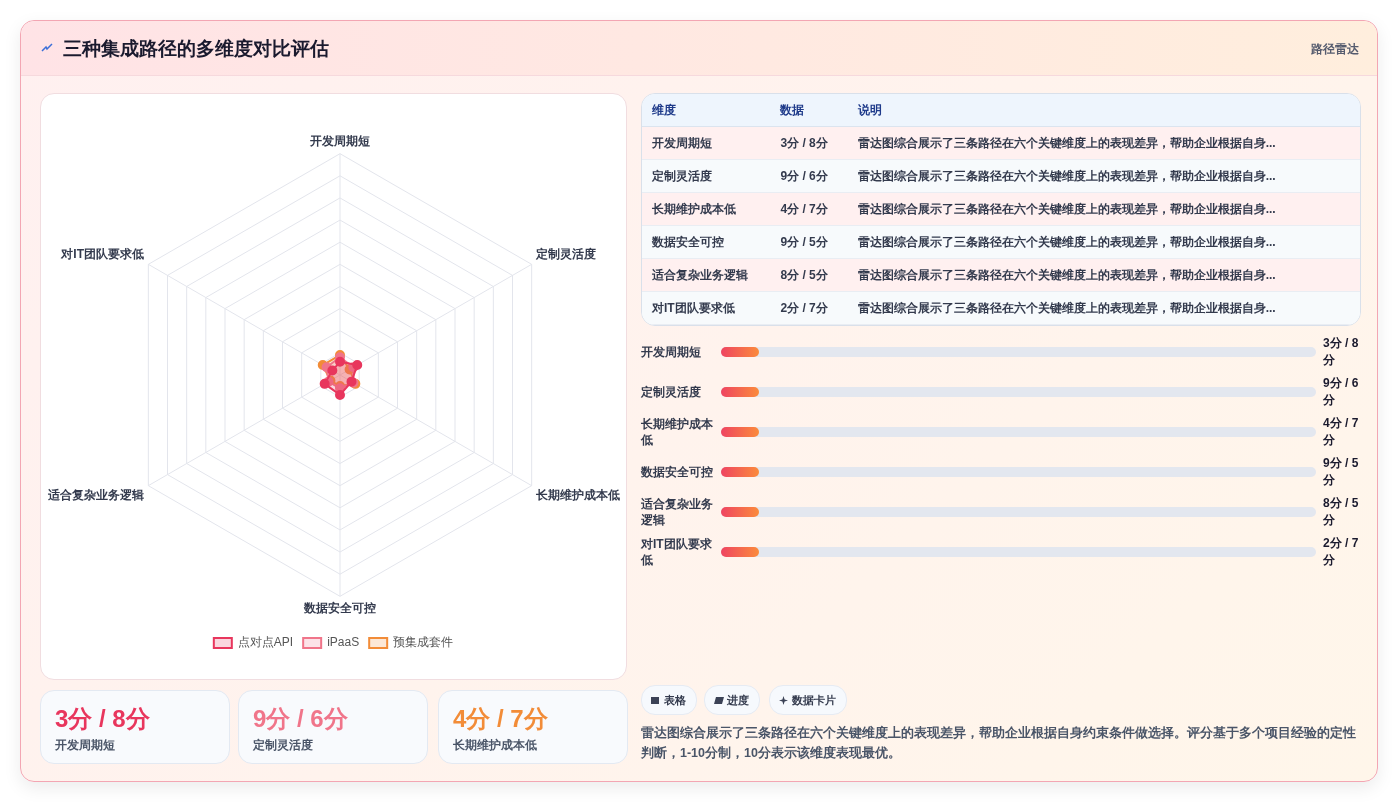 This screenshot has width=1399, height=803. I want to click on spoke-label: 数据安全可控, so click(339, 607).